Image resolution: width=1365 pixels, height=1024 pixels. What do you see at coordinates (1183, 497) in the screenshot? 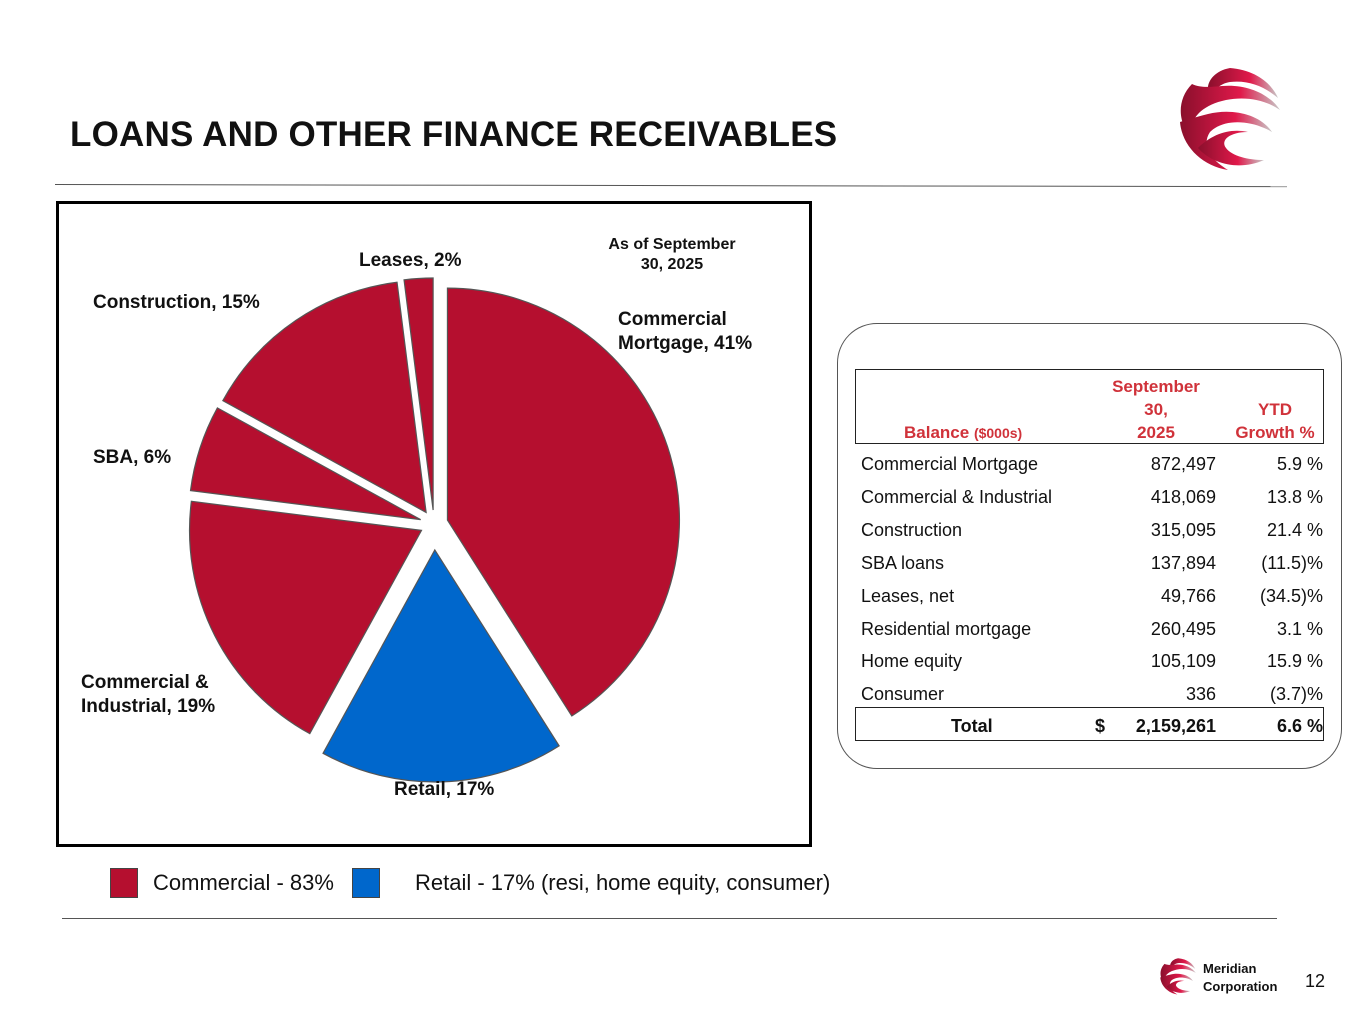
I see `row-balance: 418,069` at bounding box center [1183, 497].